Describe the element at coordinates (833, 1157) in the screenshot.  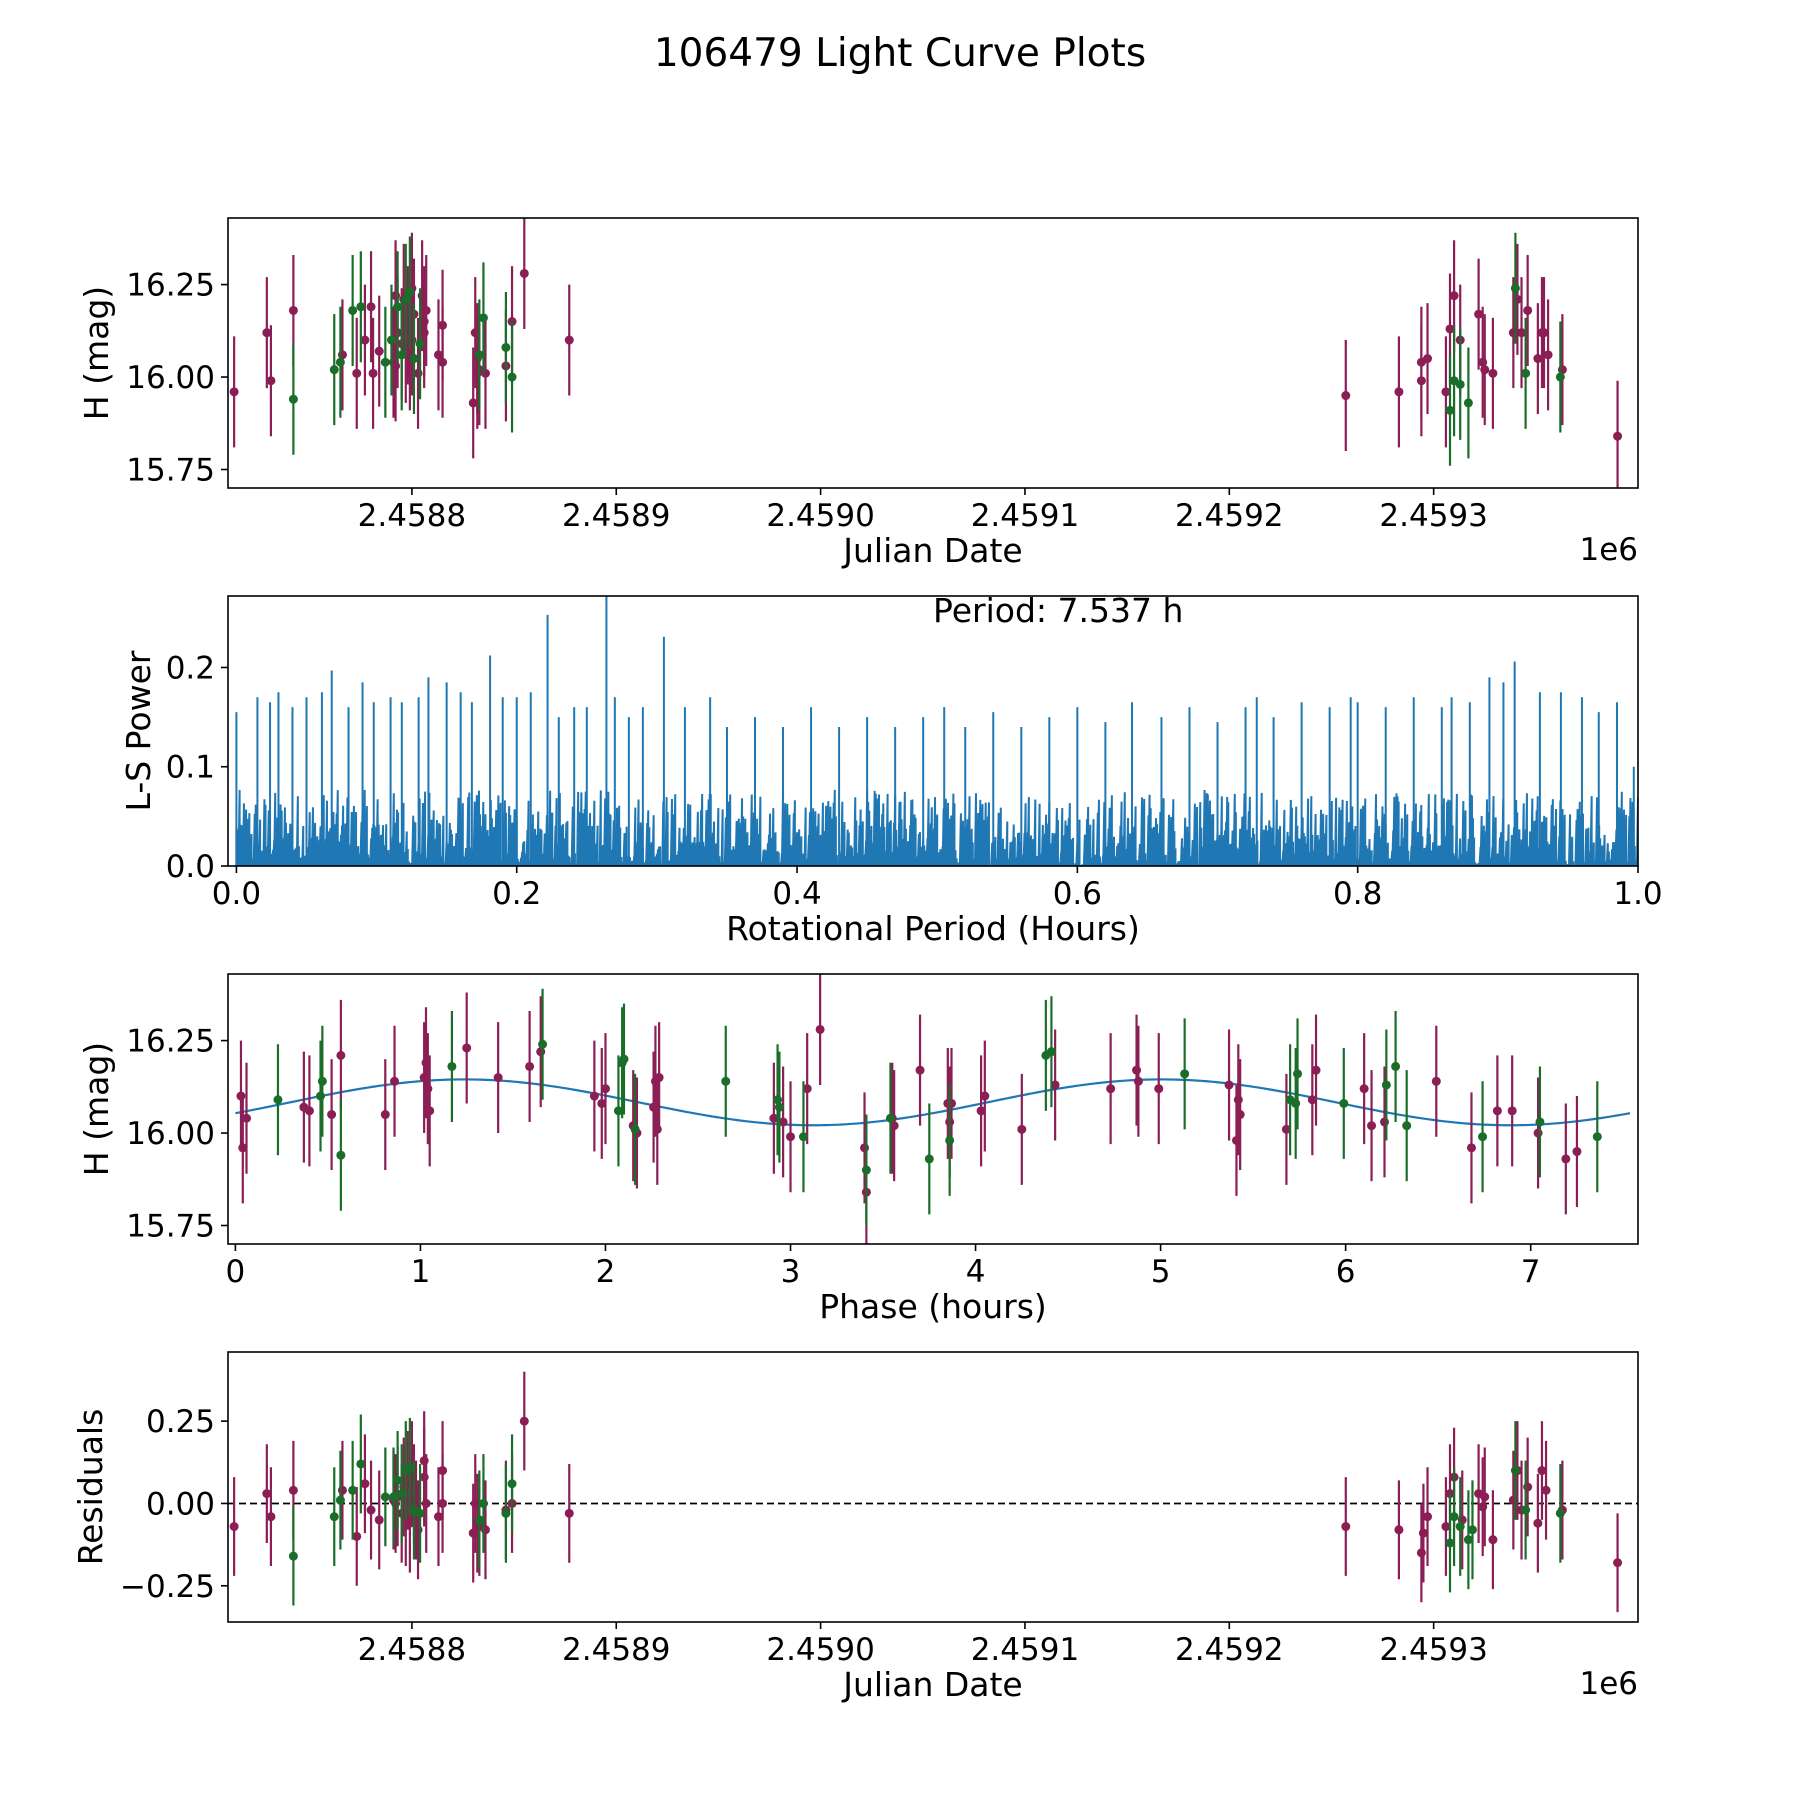
I see `phase-ticks: 0 1 2 3 4 5 6 7 15.75 16.00 16.25` at that location.